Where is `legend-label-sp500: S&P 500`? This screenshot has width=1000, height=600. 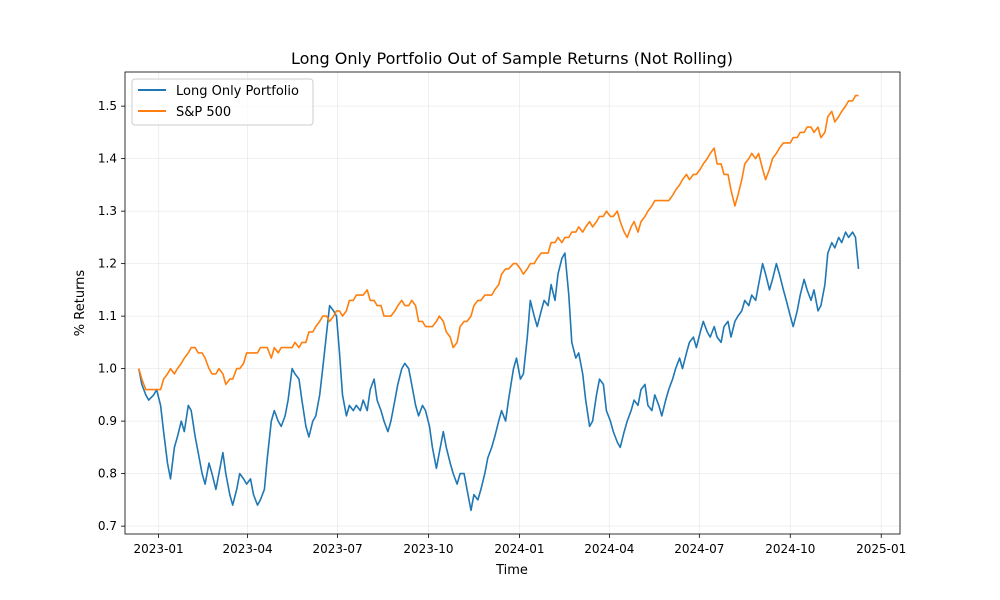 legend-label-sp500: S&P 500 is located at coordinates (203, 112).